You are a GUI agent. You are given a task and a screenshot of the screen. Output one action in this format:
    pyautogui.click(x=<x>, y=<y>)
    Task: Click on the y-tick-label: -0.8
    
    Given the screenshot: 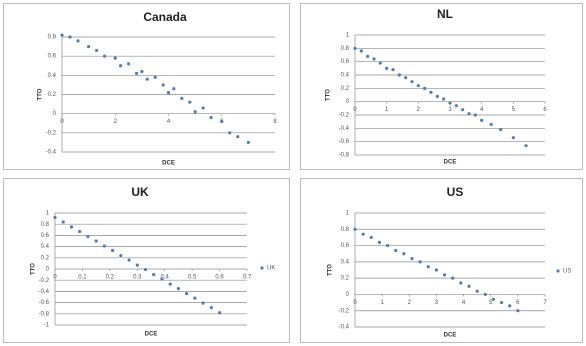 What is the action you would take?
    pyautogui.click(x=44, y=314)
    